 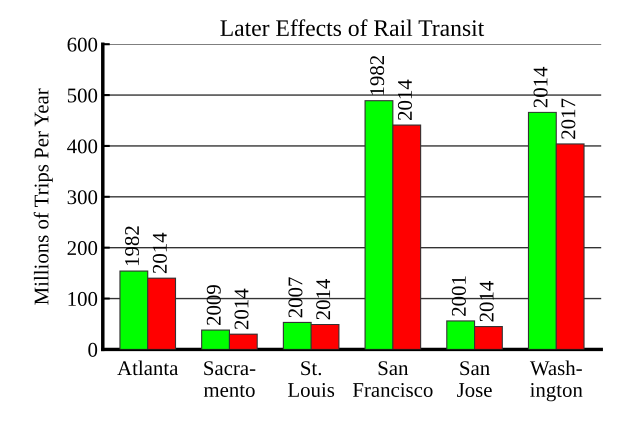 What do you see at coordinates (568, 118) in the screenshot?
I see `annotation: 2017` at bounding box center [568, 118].